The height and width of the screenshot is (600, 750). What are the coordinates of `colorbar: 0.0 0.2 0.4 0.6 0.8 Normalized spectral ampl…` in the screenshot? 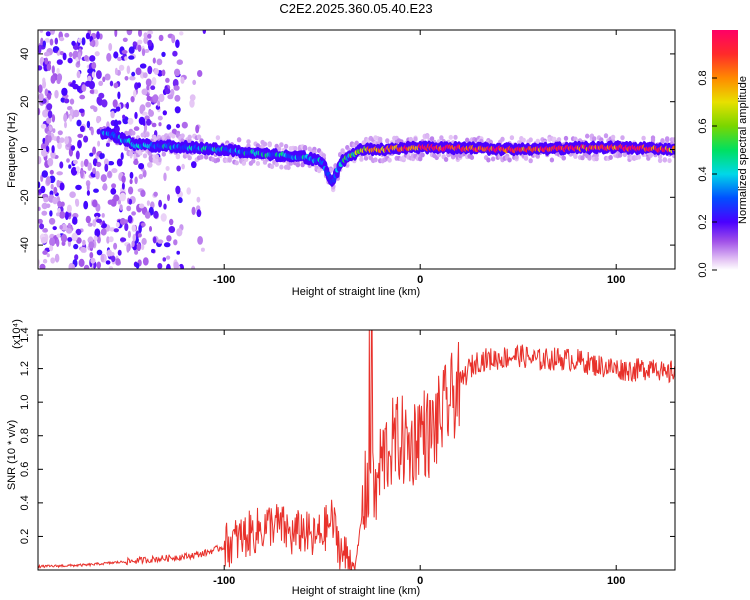 It's located at (723, 154).